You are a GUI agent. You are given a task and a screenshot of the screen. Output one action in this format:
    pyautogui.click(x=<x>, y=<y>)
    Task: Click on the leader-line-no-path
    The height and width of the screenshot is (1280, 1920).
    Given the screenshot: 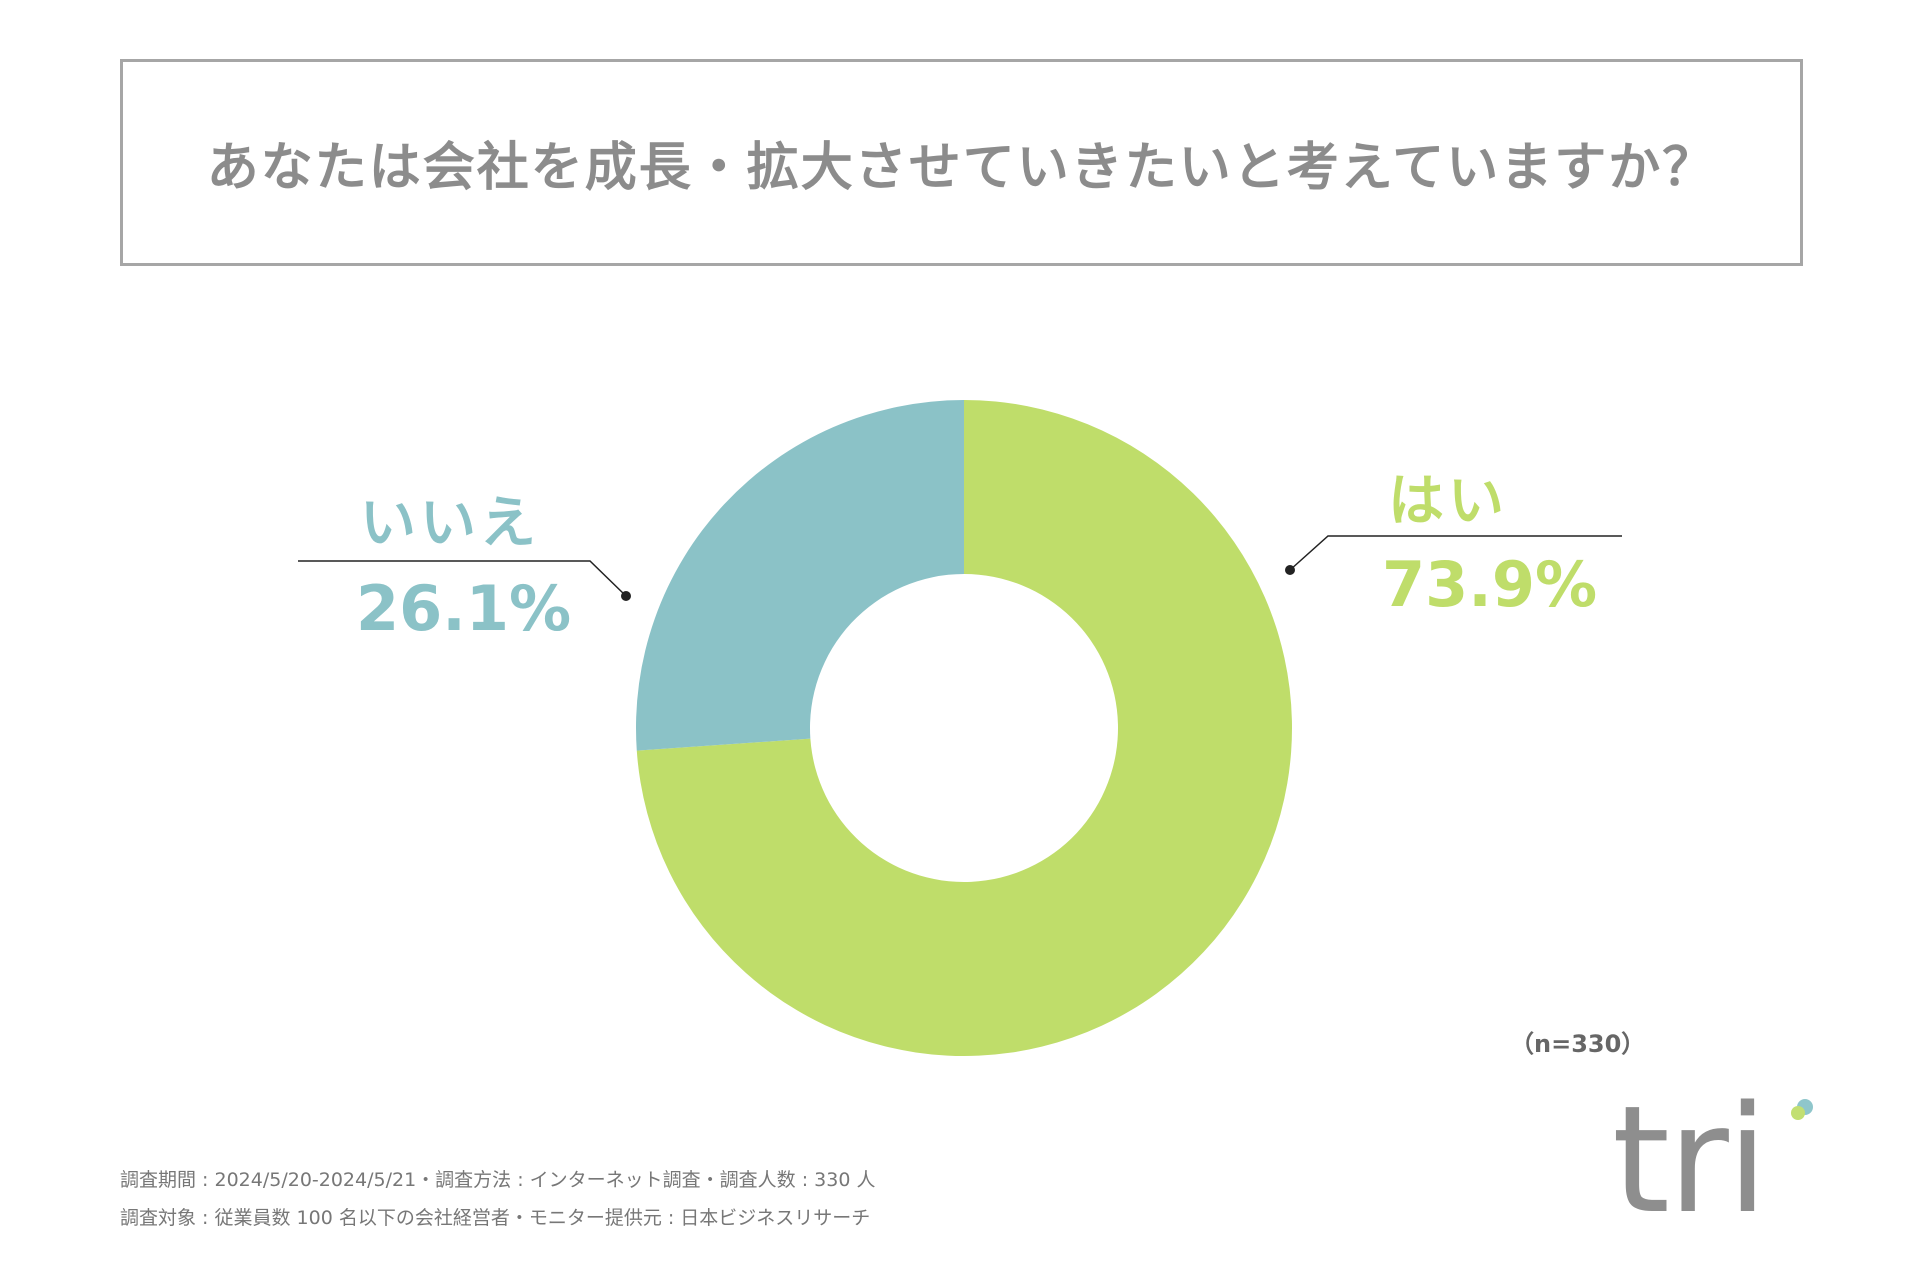 What is the action you would take?
    pyautogui.click(x=462, y=578)
    